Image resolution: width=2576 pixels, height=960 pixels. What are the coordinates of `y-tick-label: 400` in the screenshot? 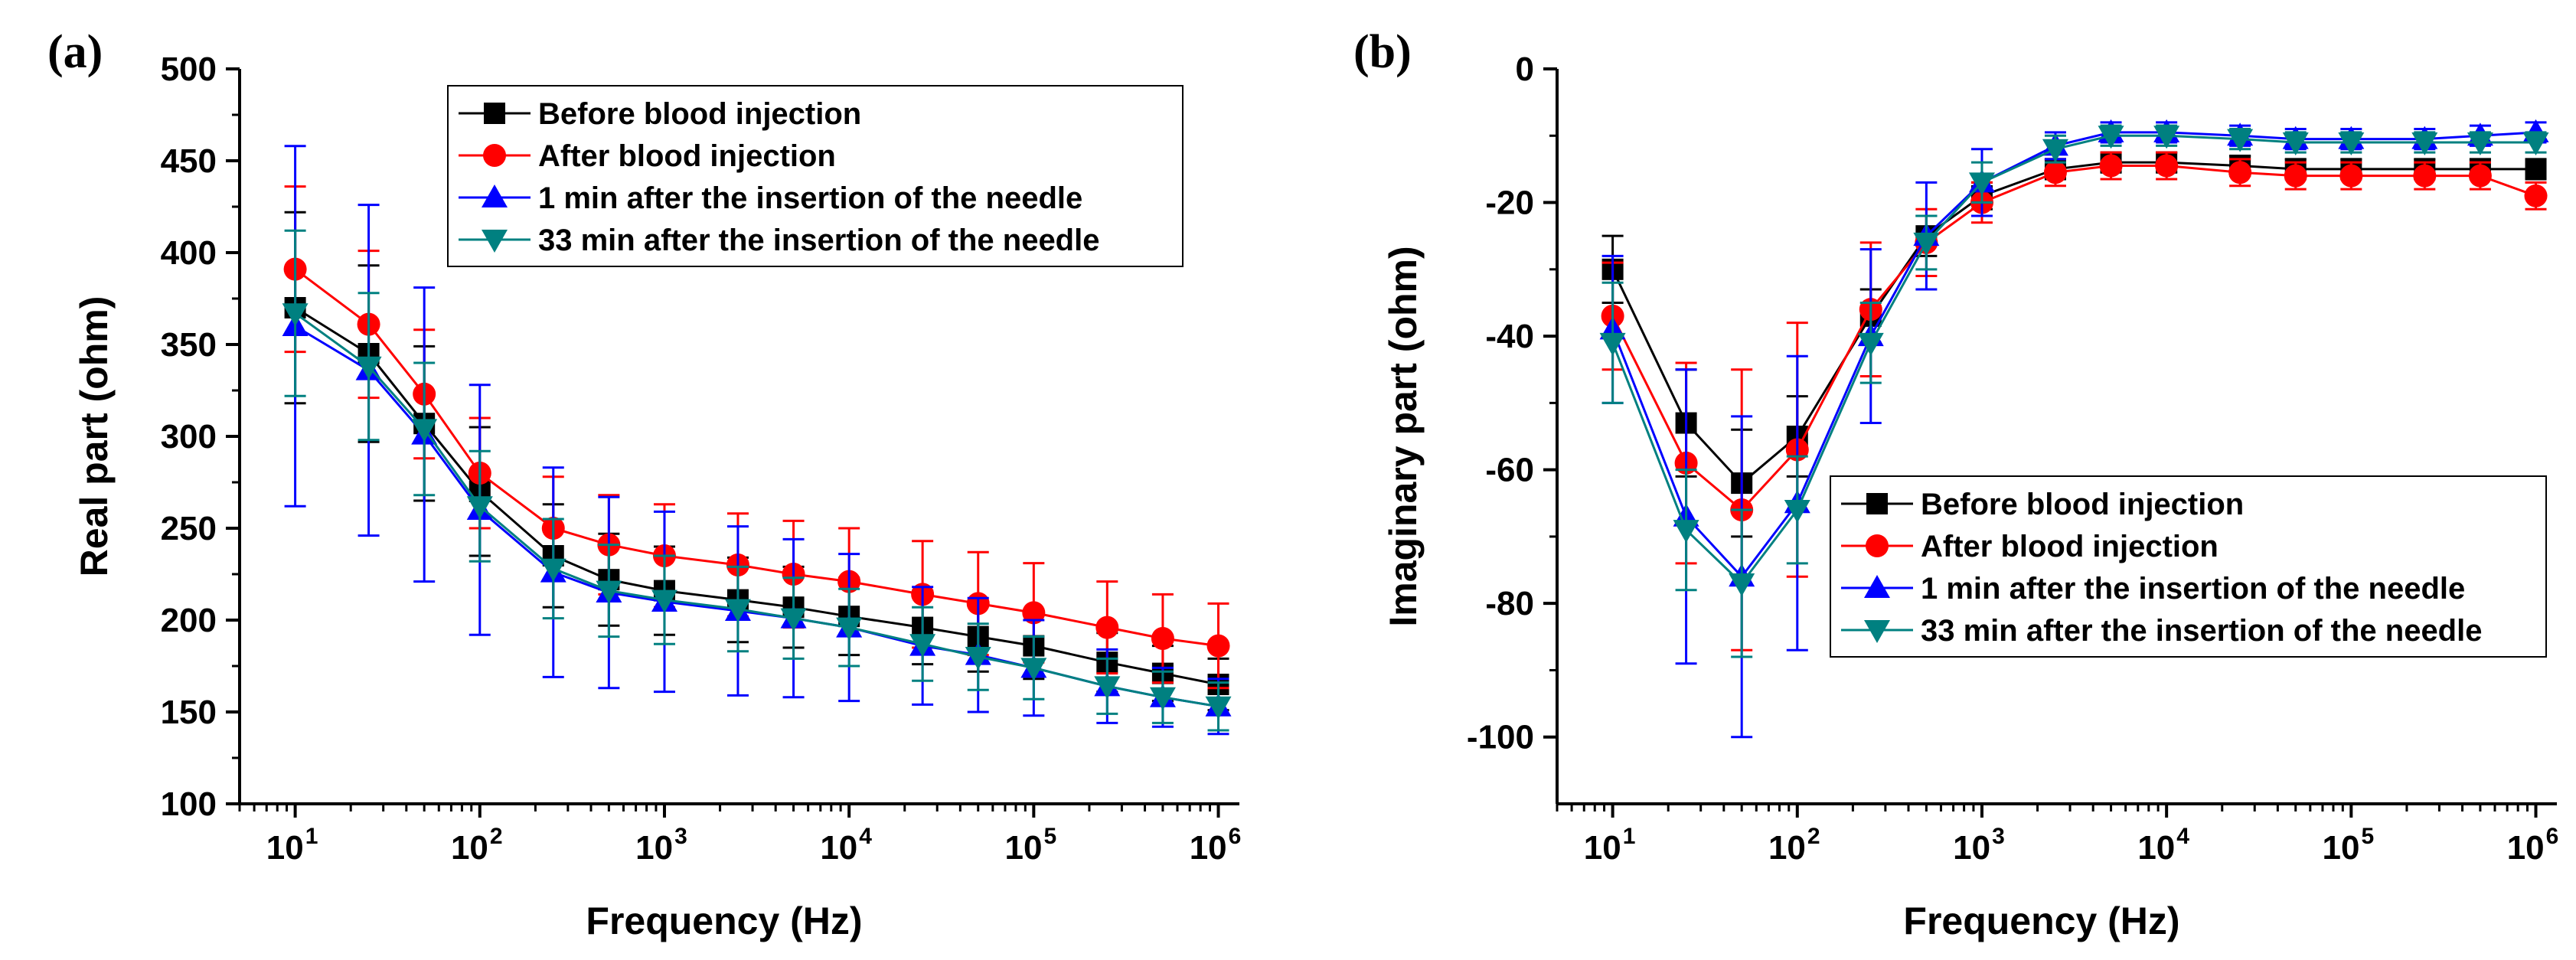 It's located at (189, 253).